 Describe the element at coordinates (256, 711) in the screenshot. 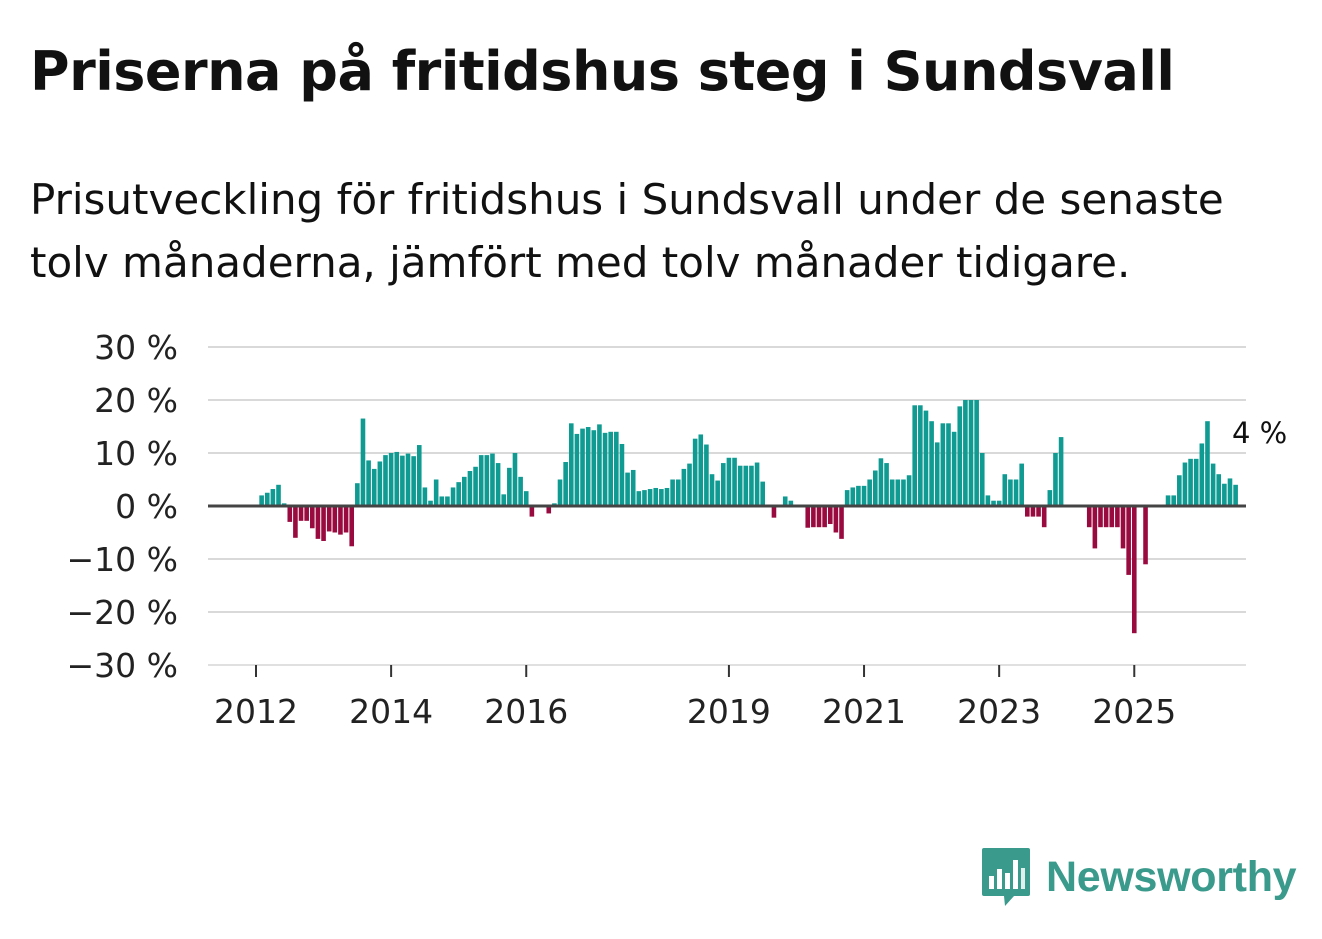

I see `x-tick-label: 2012` at that location.